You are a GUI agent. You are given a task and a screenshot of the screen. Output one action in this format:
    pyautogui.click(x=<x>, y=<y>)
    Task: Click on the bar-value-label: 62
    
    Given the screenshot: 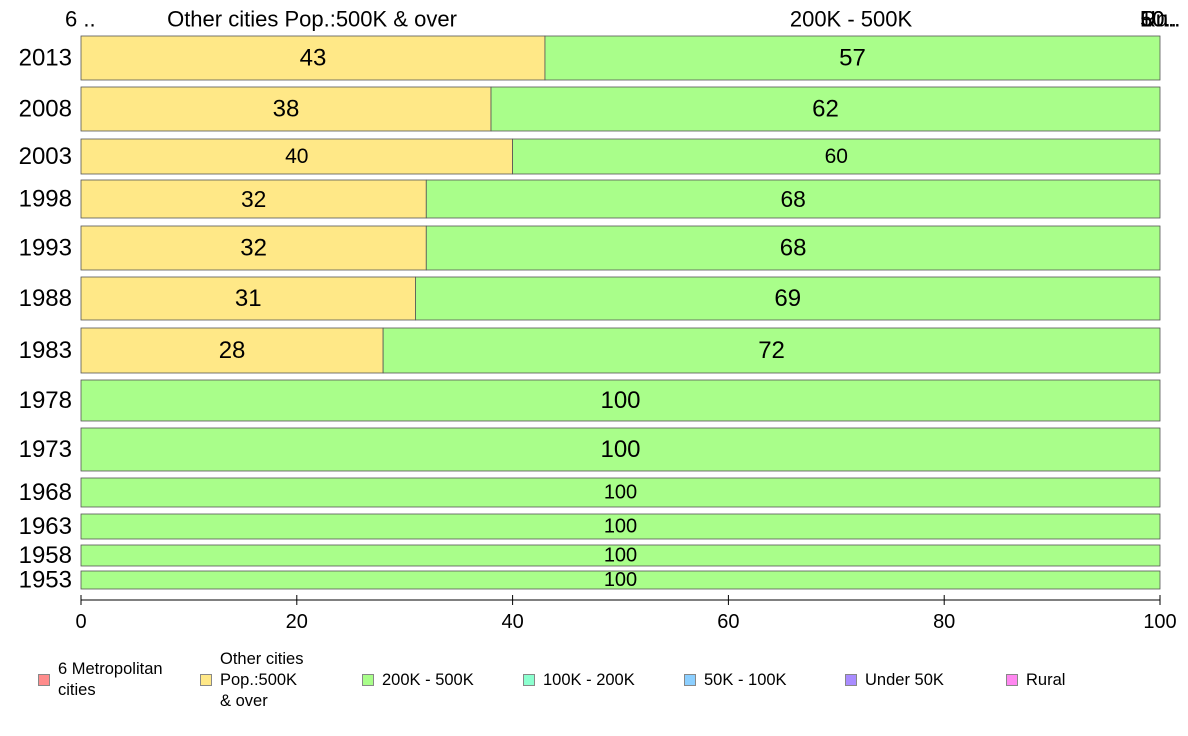 What is the action you would take?
    pyautogui.click(x=825, y=109)
    